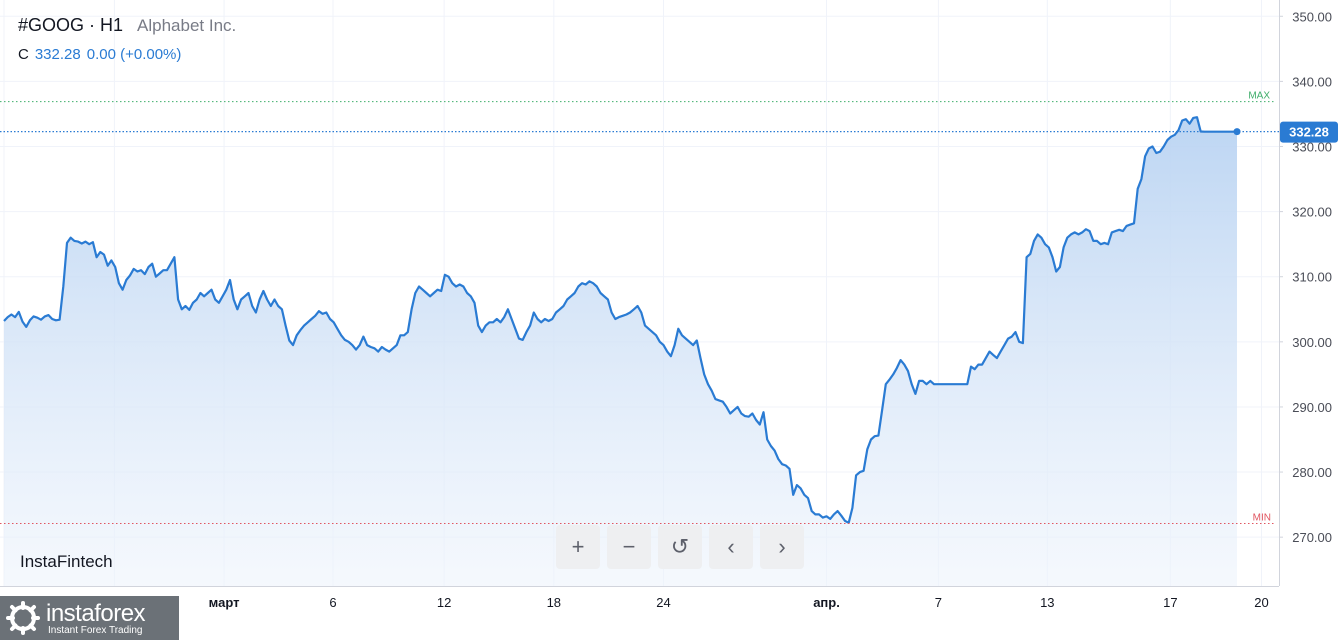 The width and height of the screenshot is (1342, 640). Describe the element at coordinates (127, 25) in the screenshot. I see `chart-title: #GOOG · H1 Alphabet Inc.` at that location.